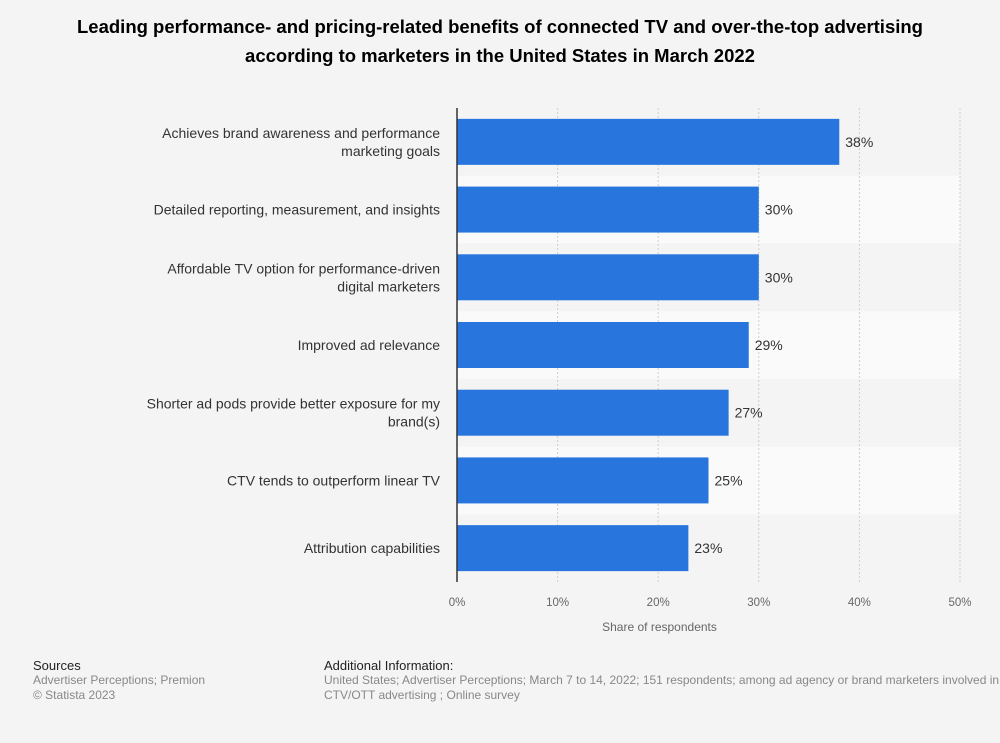 The width and height of the screenshot is (1000, 743). What do you see at coordinates (758, 603) in the screenshot?
I see `x-tick-label: 30%` at bounding box center [758, 603].